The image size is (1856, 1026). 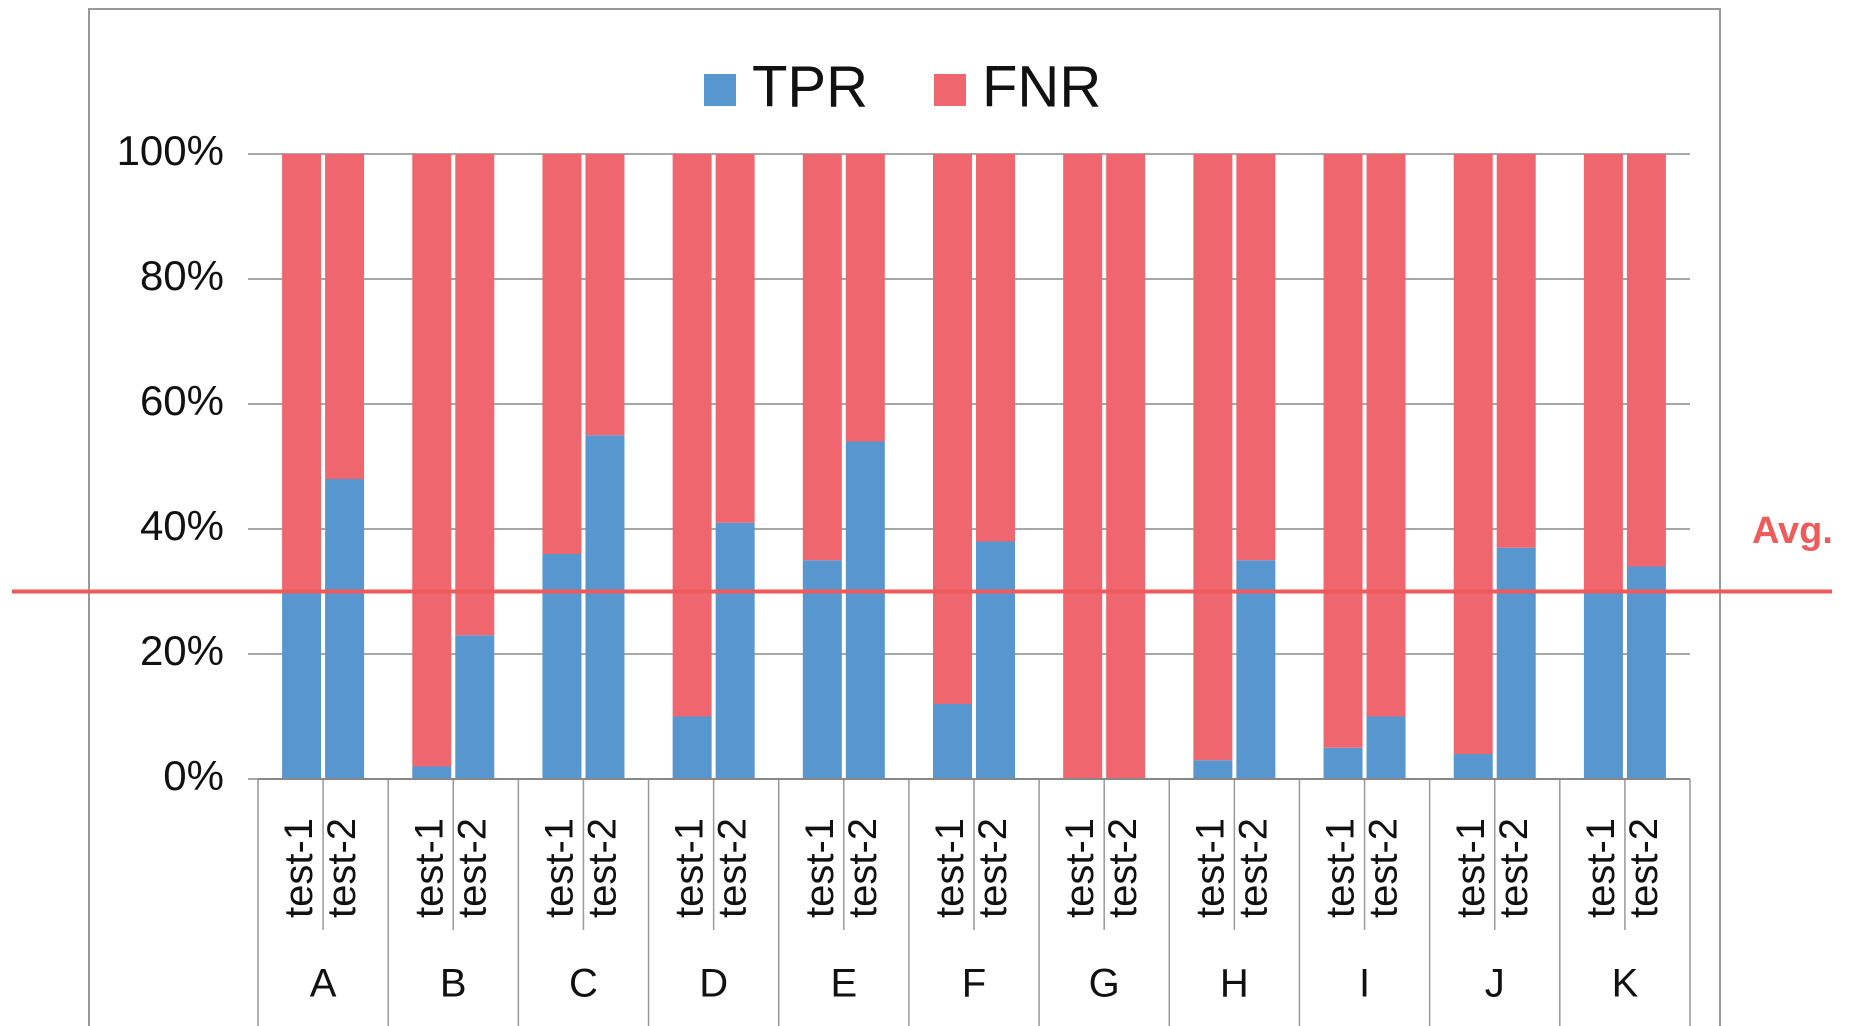 I want to click on group-label: F, so click(x=974, y=984).